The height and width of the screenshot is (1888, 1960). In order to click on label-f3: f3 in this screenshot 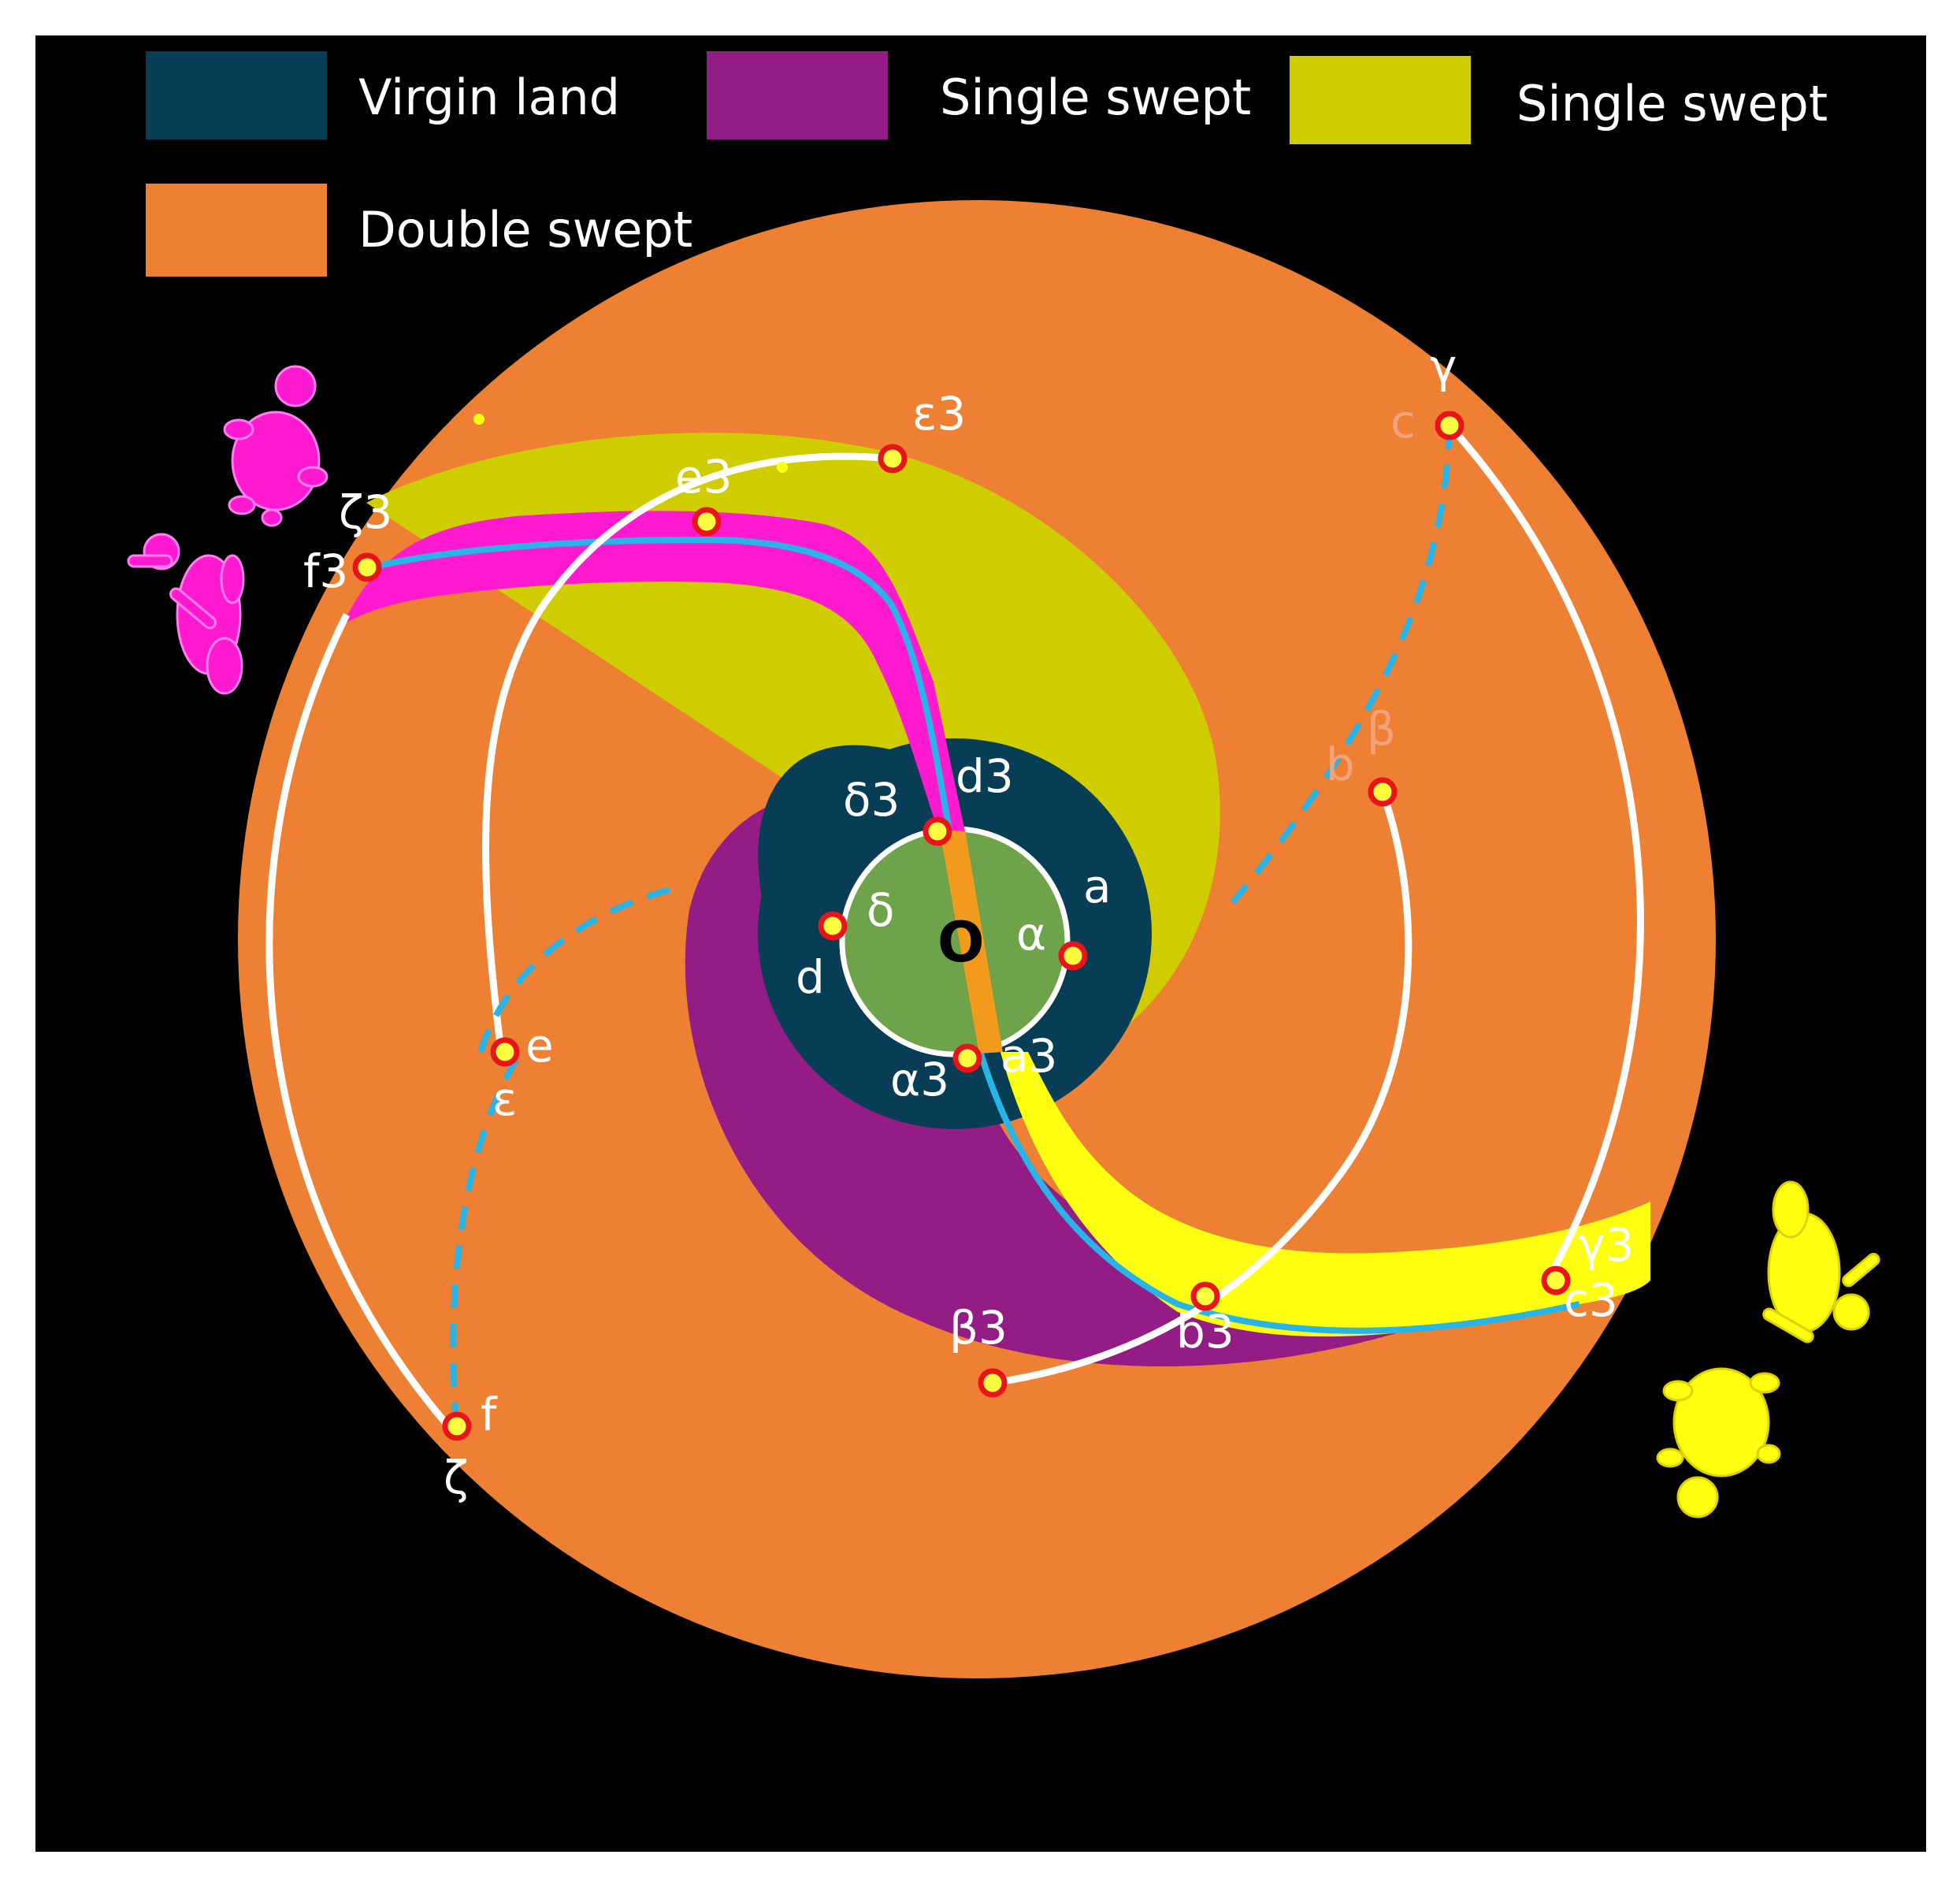, I will do `click(325, 571)`.